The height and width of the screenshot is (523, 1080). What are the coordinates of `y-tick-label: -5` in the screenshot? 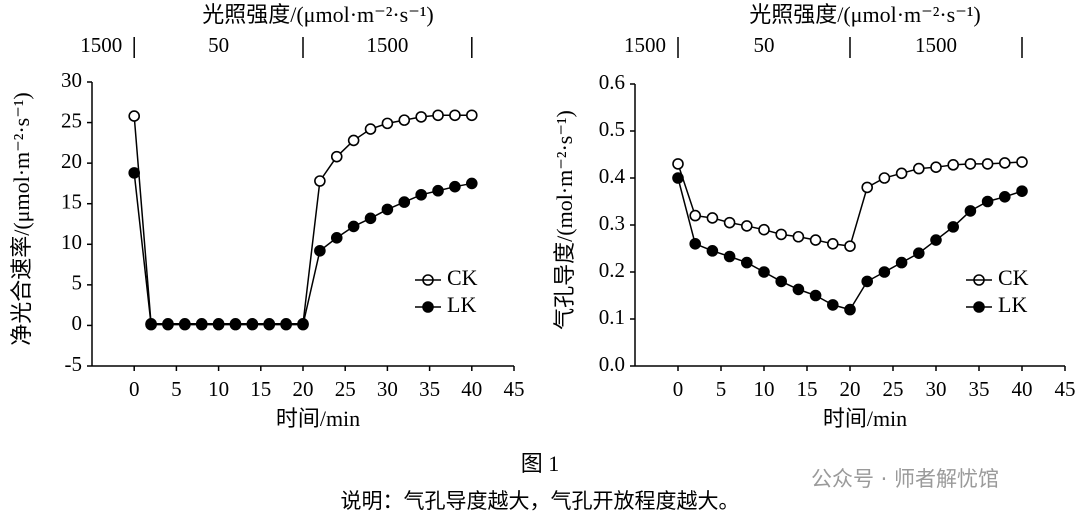 It's located at (74, 364).